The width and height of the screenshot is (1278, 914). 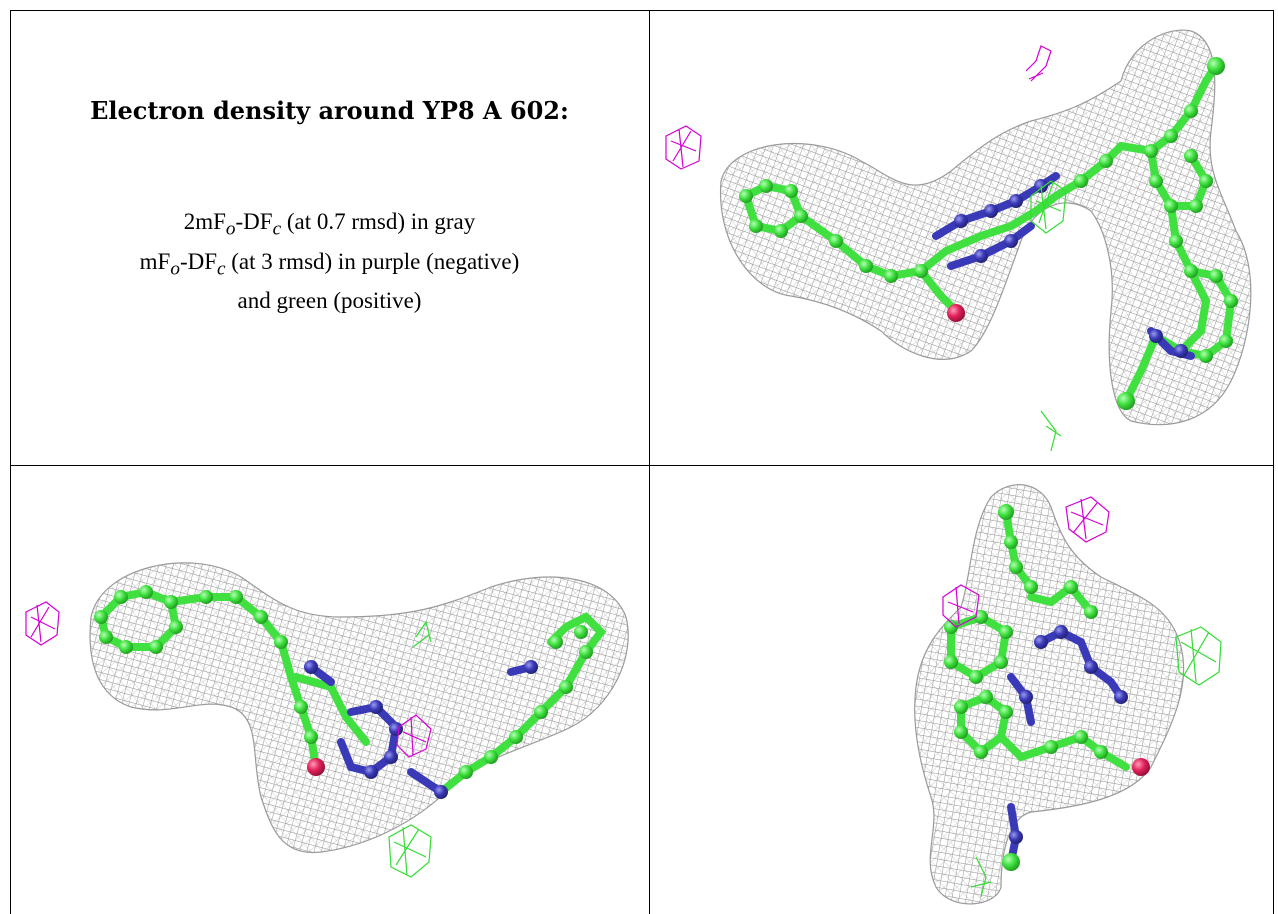 What do you see at coordinates (649, 462) in the screenshot?
I see `table-divider-vertical` at bounding box center [649, 462].